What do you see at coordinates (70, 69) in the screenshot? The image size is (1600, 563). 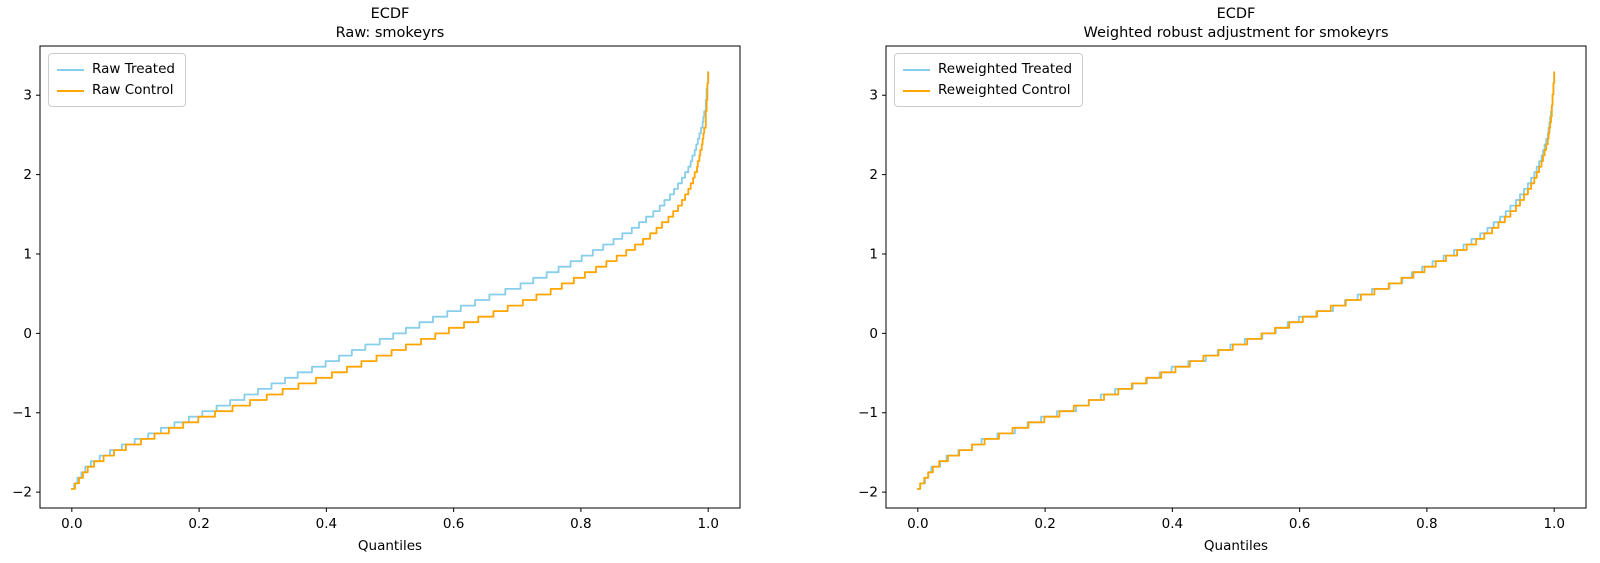 I see `raw-treated-line-sample-icon` at bounding box center [70, 69].